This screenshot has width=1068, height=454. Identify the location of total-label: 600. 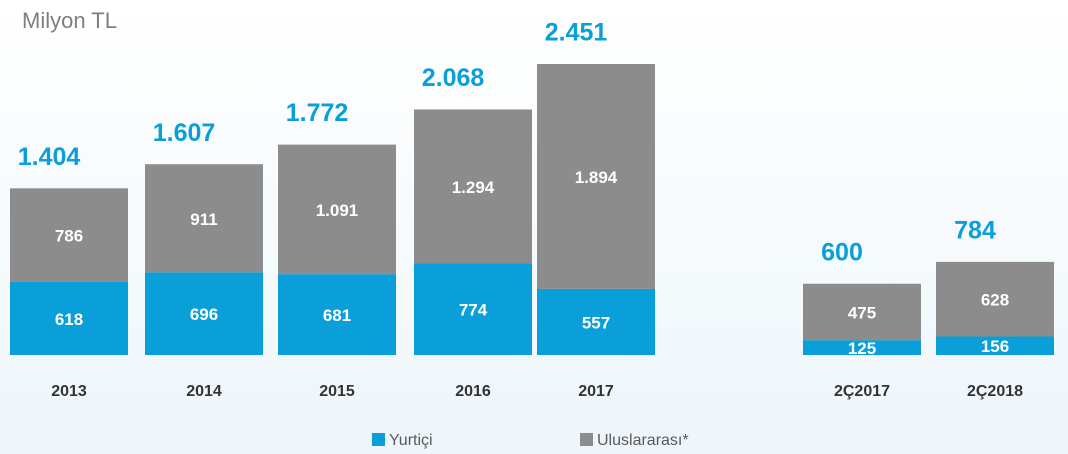
(842, 252).